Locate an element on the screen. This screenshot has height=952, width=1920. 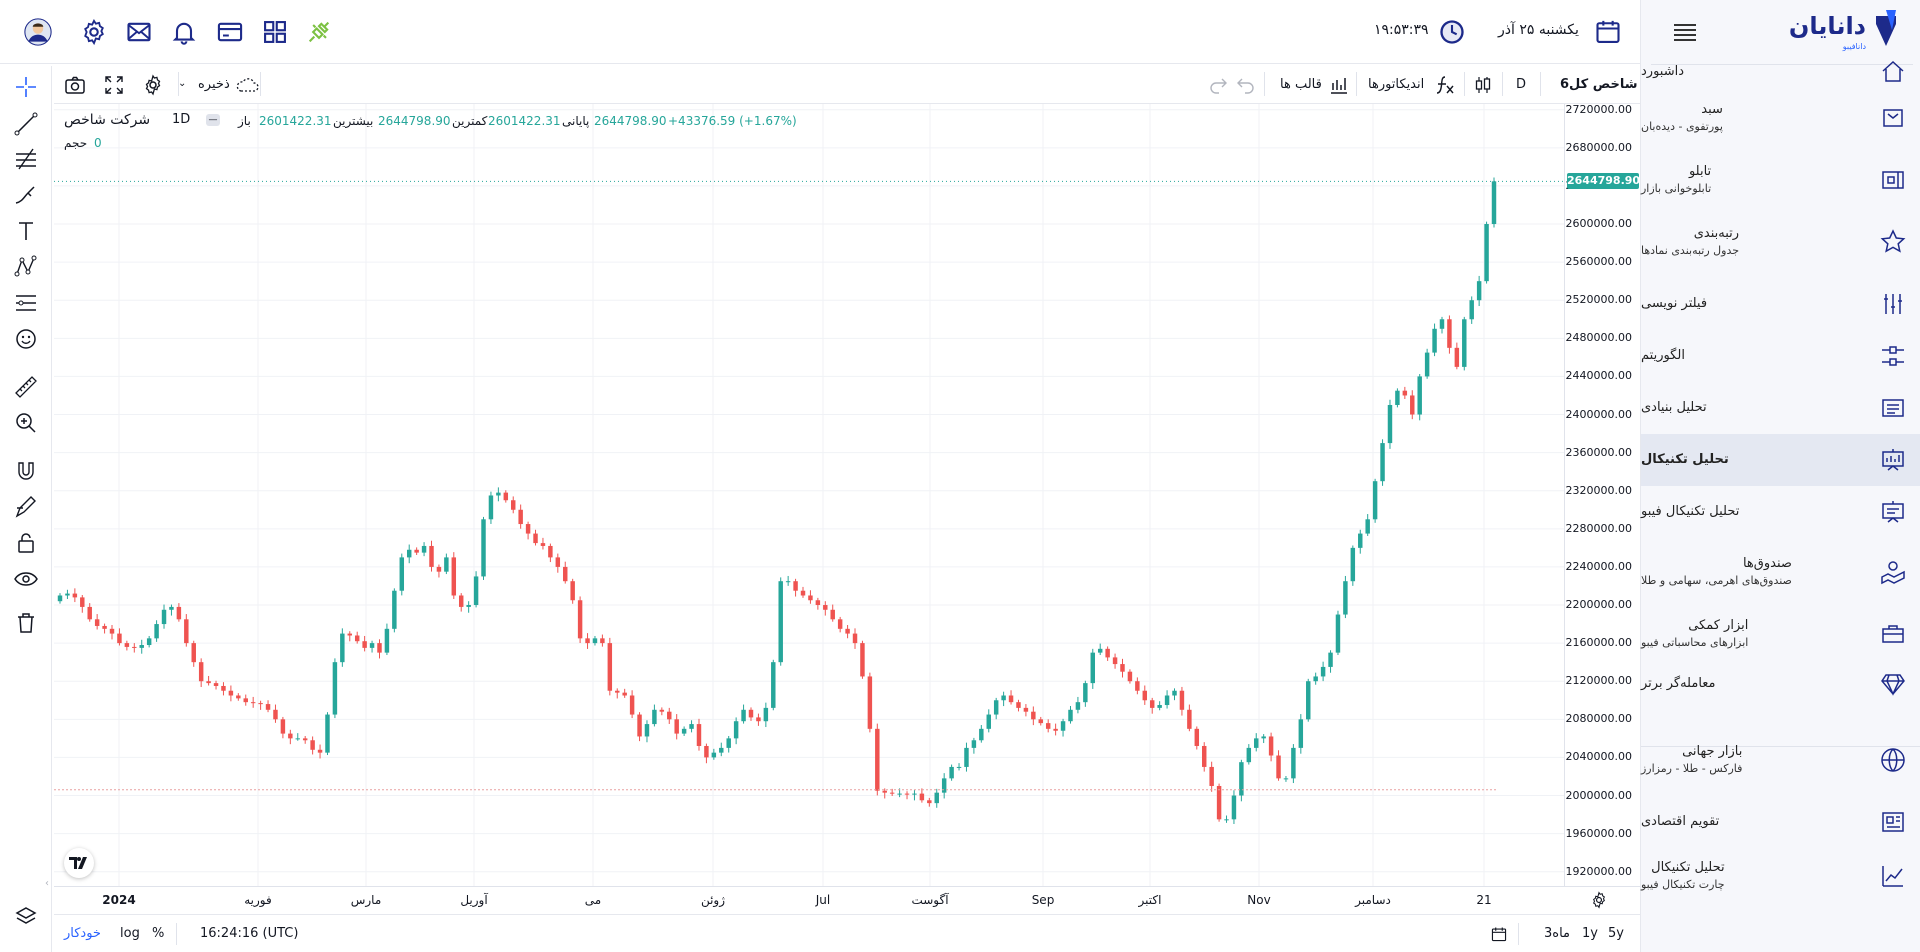
menu-icon is located at coordinates (1685, 32).